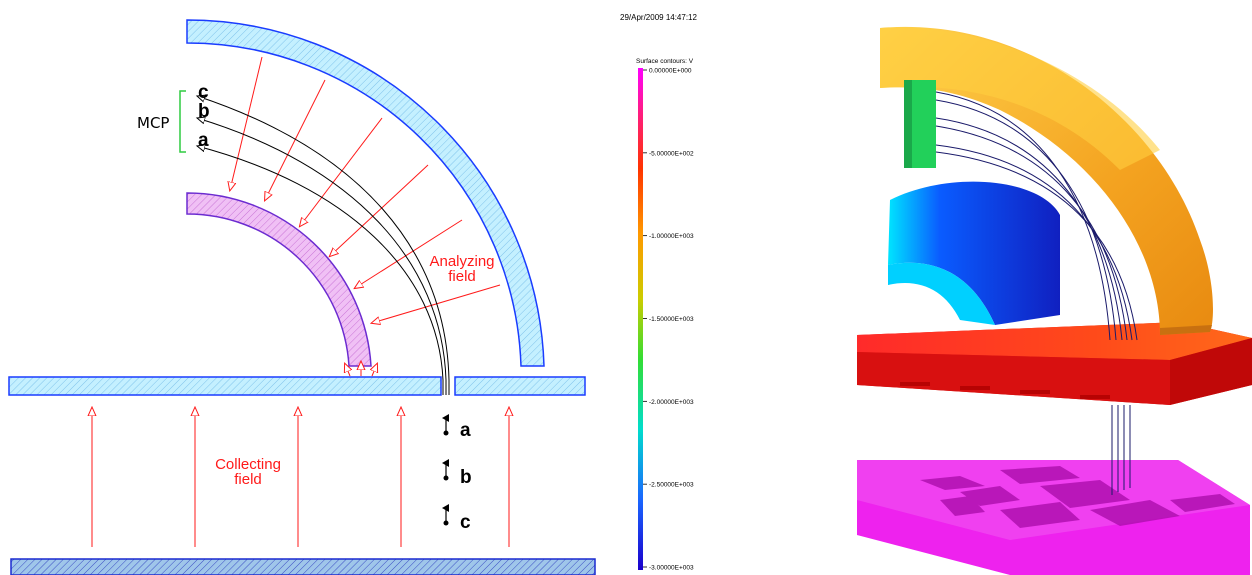 This screenshot has height=575, width=1252. I want to click on exit-arrows, so click(361, 369).